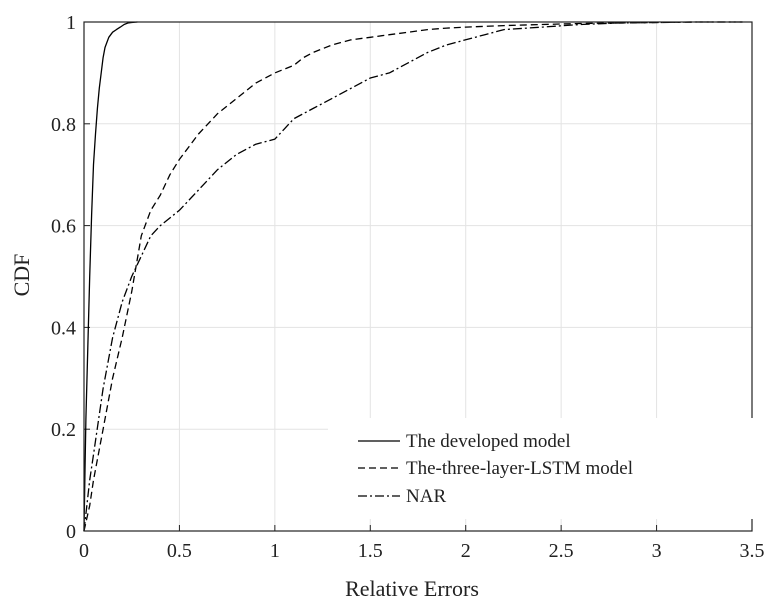 This screenshot has height=603, width=768. I want to click on legend-box, so click(543, 468).